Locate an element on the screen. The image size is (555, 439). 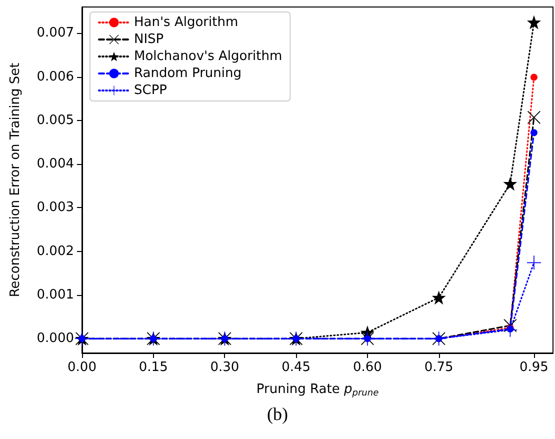
x-tick-label: 0.45 is located at coordinates (296, 367).